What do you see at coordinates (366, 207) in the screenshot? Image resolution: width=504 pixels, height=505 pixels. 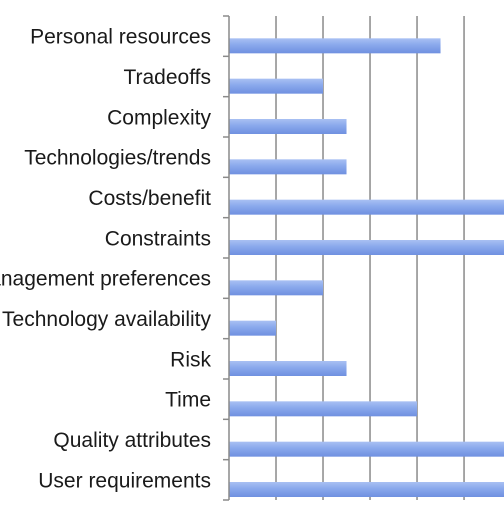 I see `bar-costs-benefit` at bounding box center [366, 207].